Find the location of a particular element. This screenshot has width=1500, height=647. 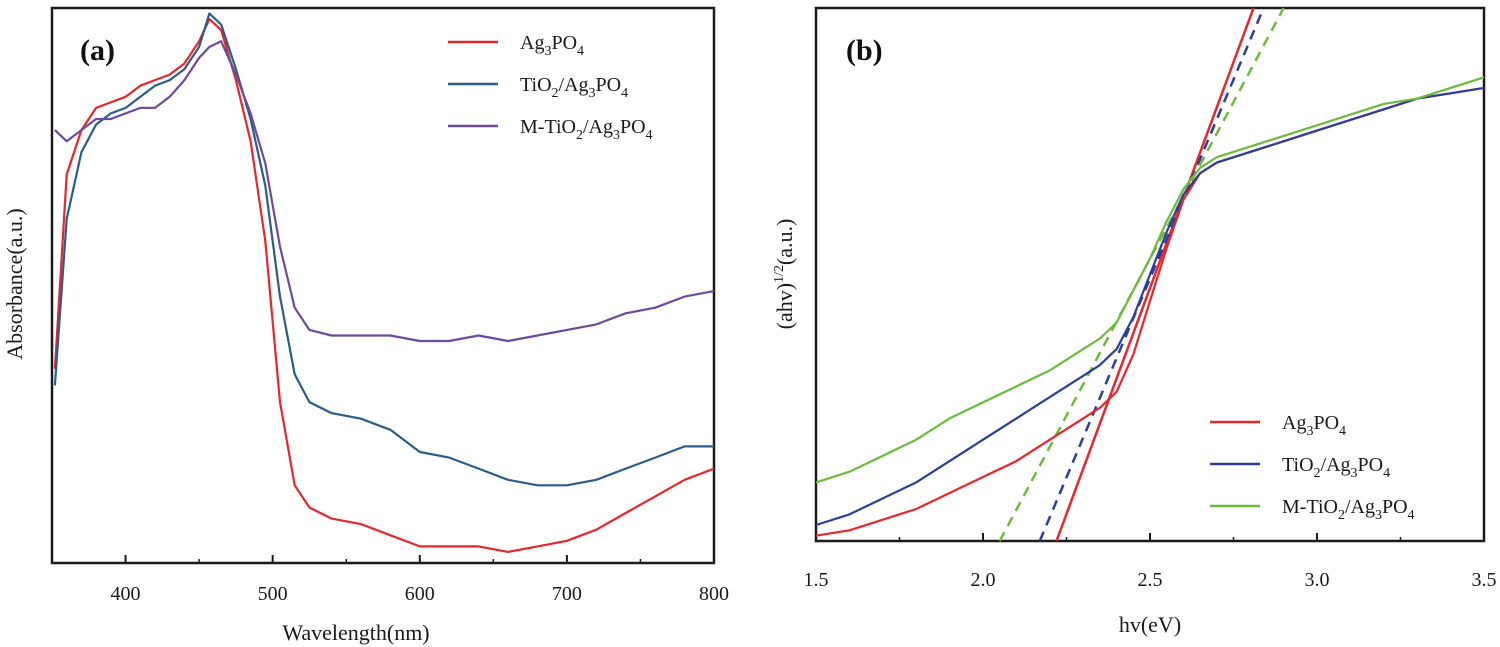

x-tick-label: 700 is located at coordinates (567, 594).